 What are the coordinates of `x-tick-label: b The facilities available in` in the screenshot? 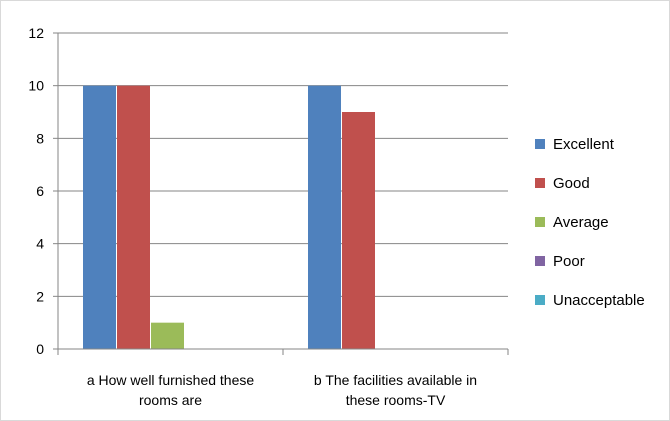 It's located at (395, 380).